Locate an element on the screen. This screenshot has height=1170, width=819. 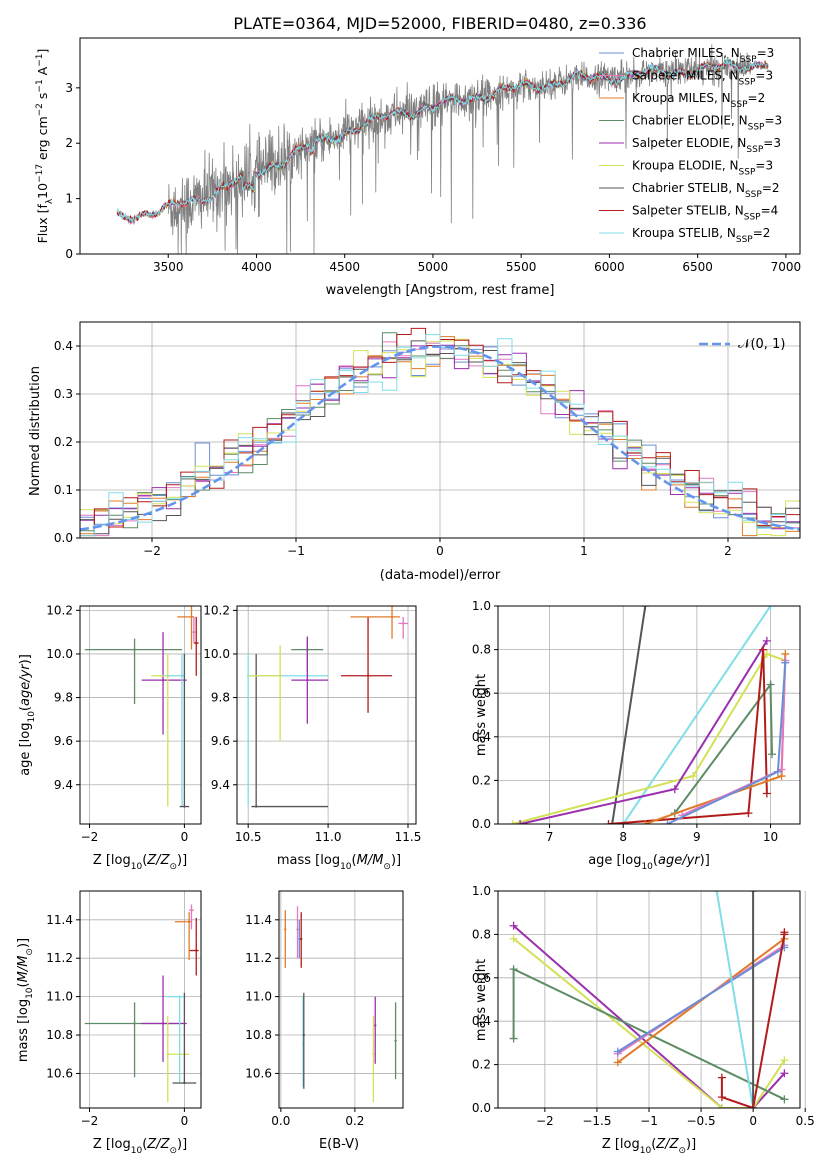
model-line-kroupa-stelib is located at coordinates (442, 140).